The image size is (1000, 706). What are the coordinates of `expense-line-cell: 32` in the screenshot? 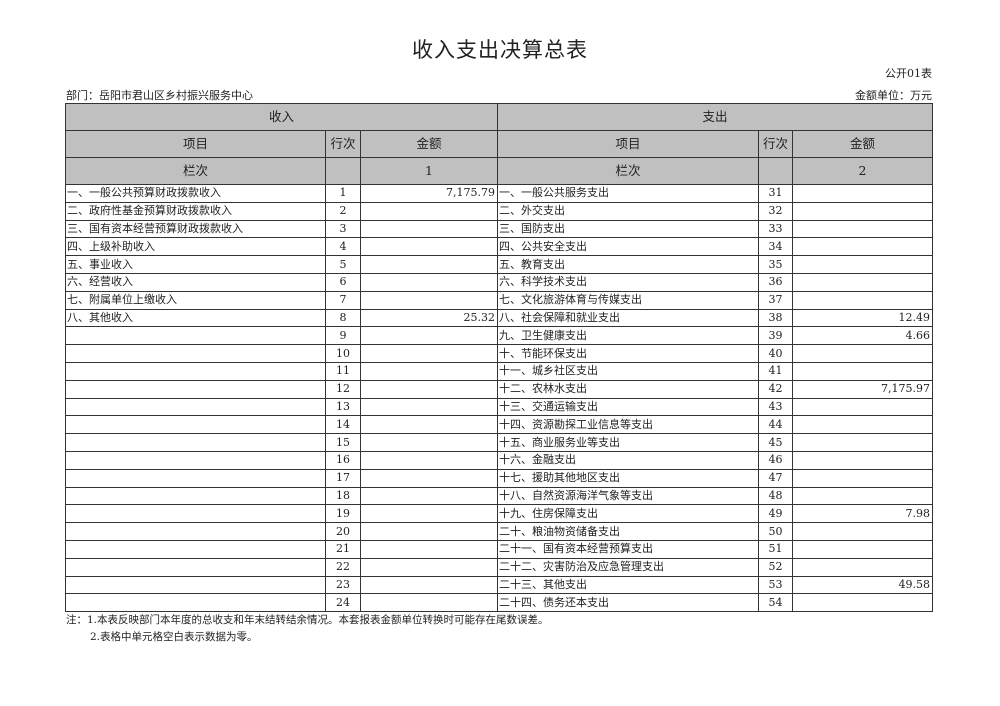 It's located at (776, 211).